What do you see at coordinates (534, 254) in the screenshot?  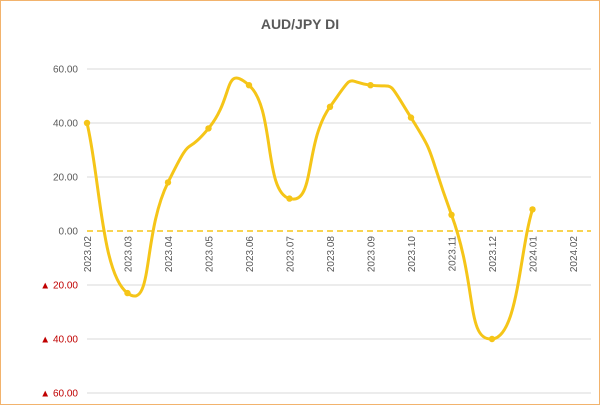 I see `x-tick-label: 2024.01` at bounding box center [534, 254].